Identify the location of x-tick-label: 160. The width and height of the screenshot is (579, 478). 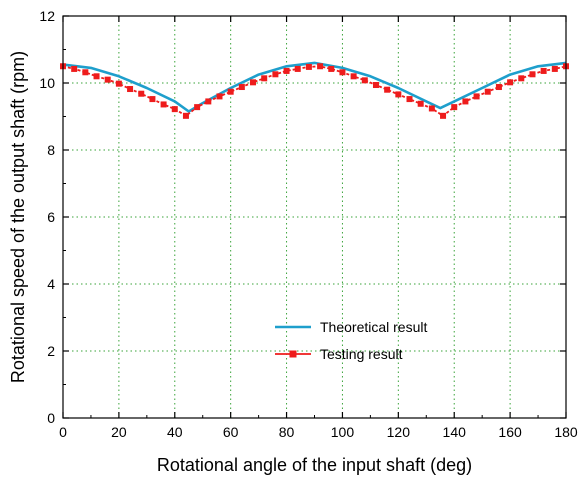
(510, 432).